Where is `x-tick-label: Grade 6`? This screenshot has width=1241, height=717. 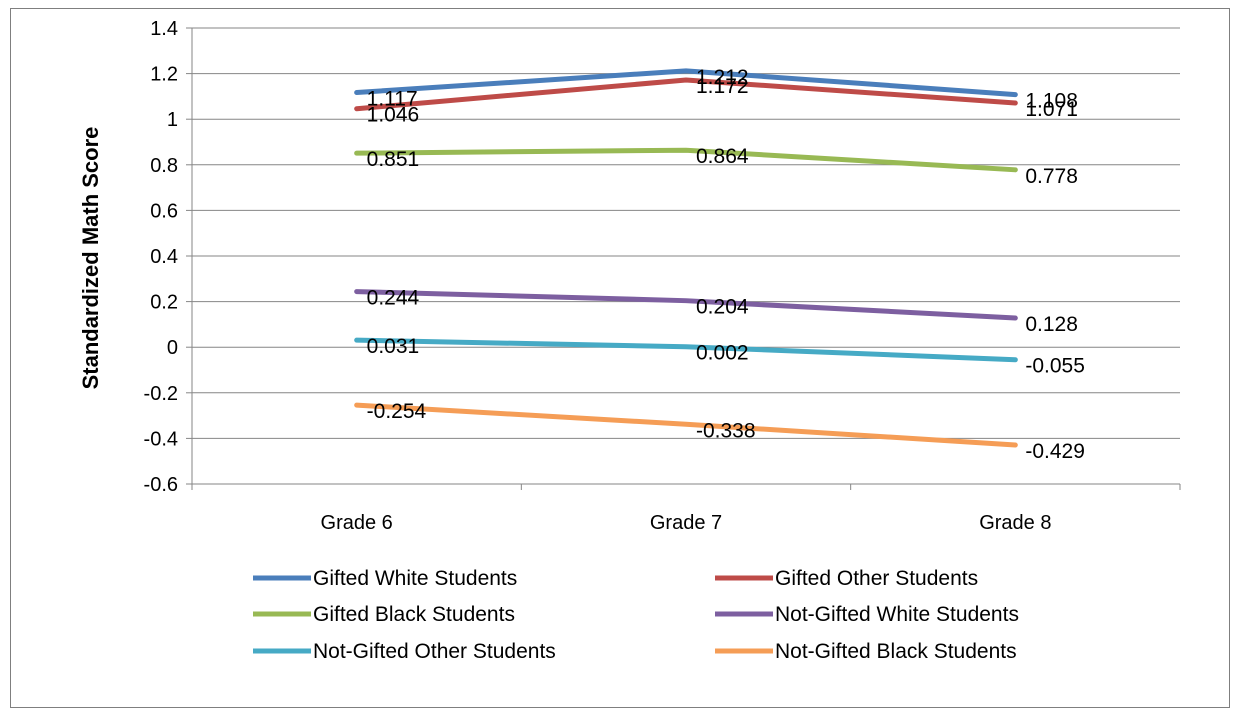 x-tick-label: Grade 6 is located at coordinates (357, 523).